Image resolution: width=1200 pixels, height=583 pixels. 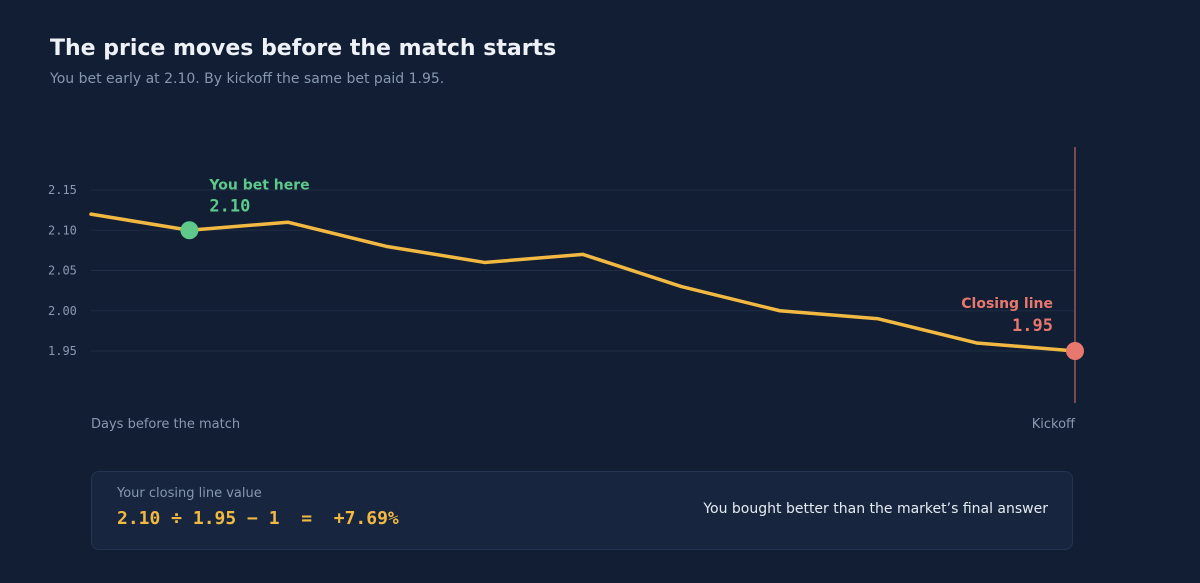 What do you see at coordinates (189, 493) in the screenshot?
I see `clv-label: Your closing line value` at bounding box center [189, 493].